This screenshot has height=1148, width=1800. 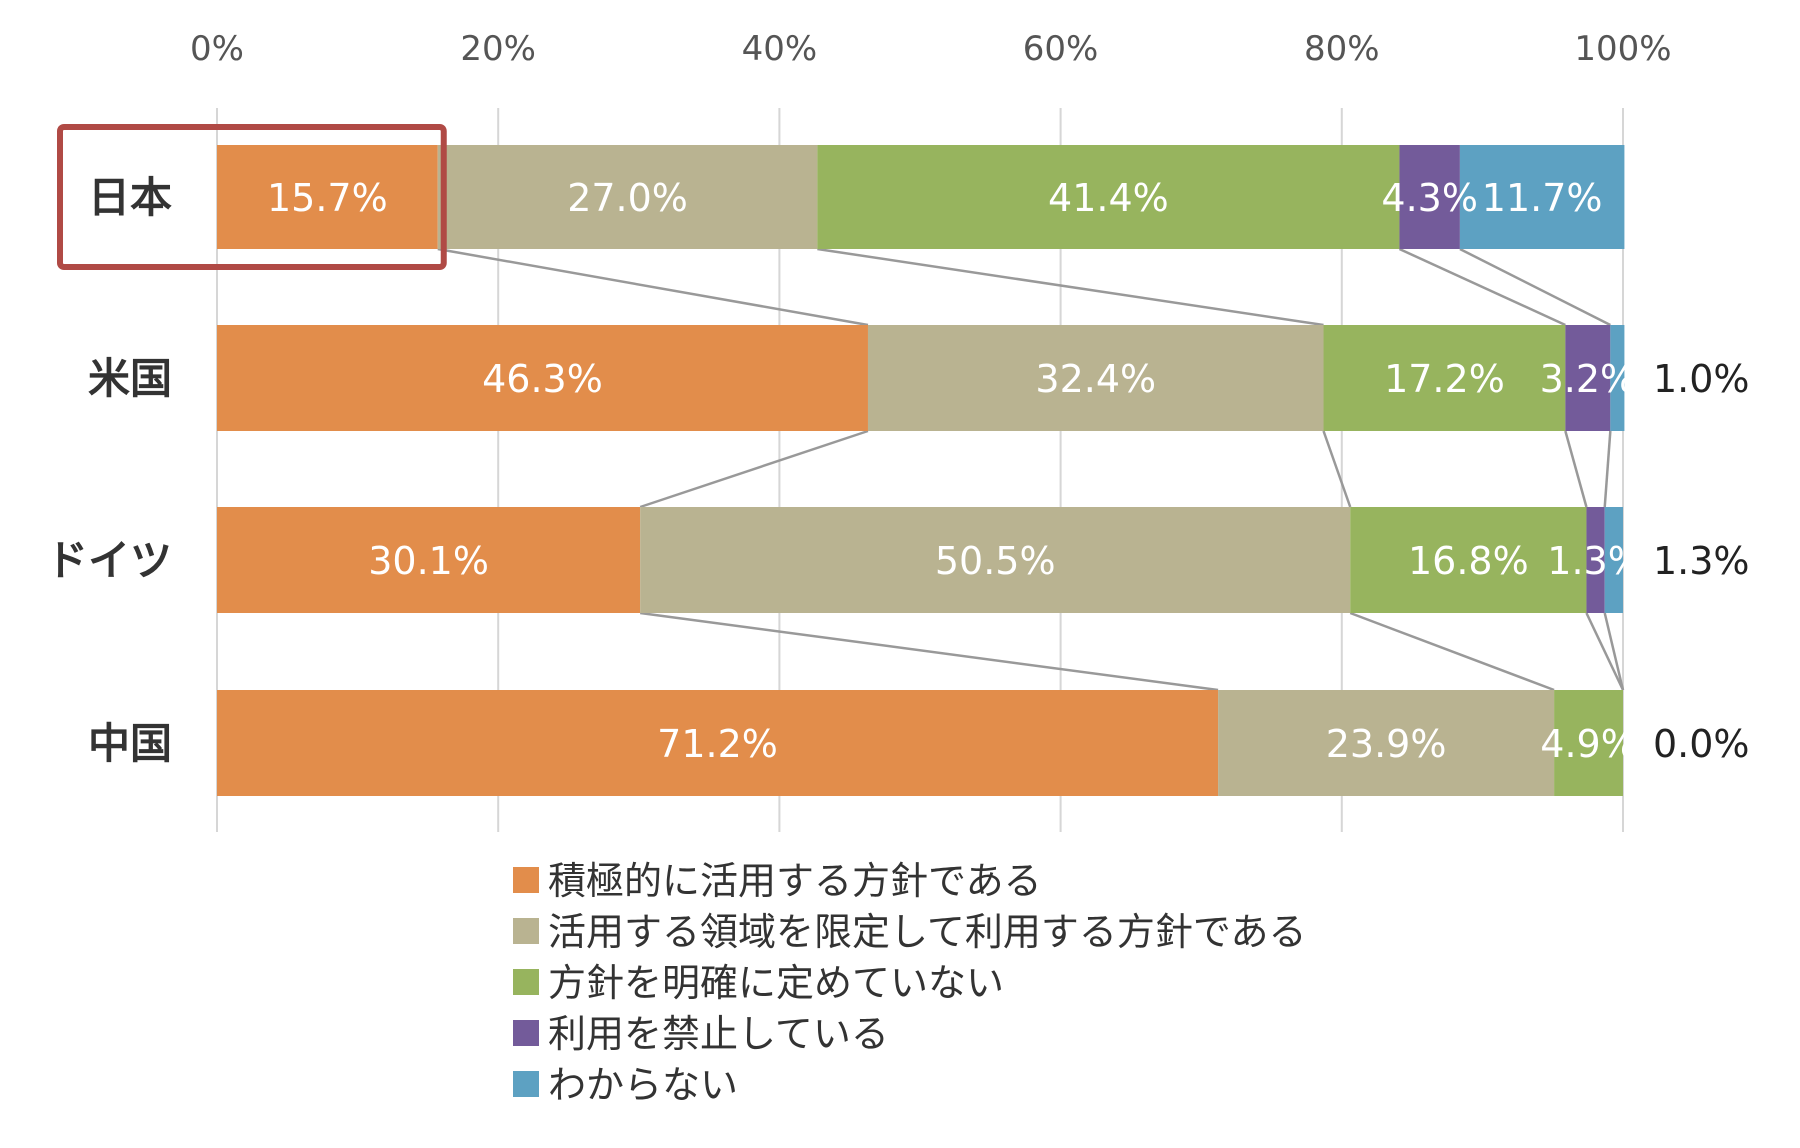 I want to click on highlight-box-layer, so click(x=252, y=197).